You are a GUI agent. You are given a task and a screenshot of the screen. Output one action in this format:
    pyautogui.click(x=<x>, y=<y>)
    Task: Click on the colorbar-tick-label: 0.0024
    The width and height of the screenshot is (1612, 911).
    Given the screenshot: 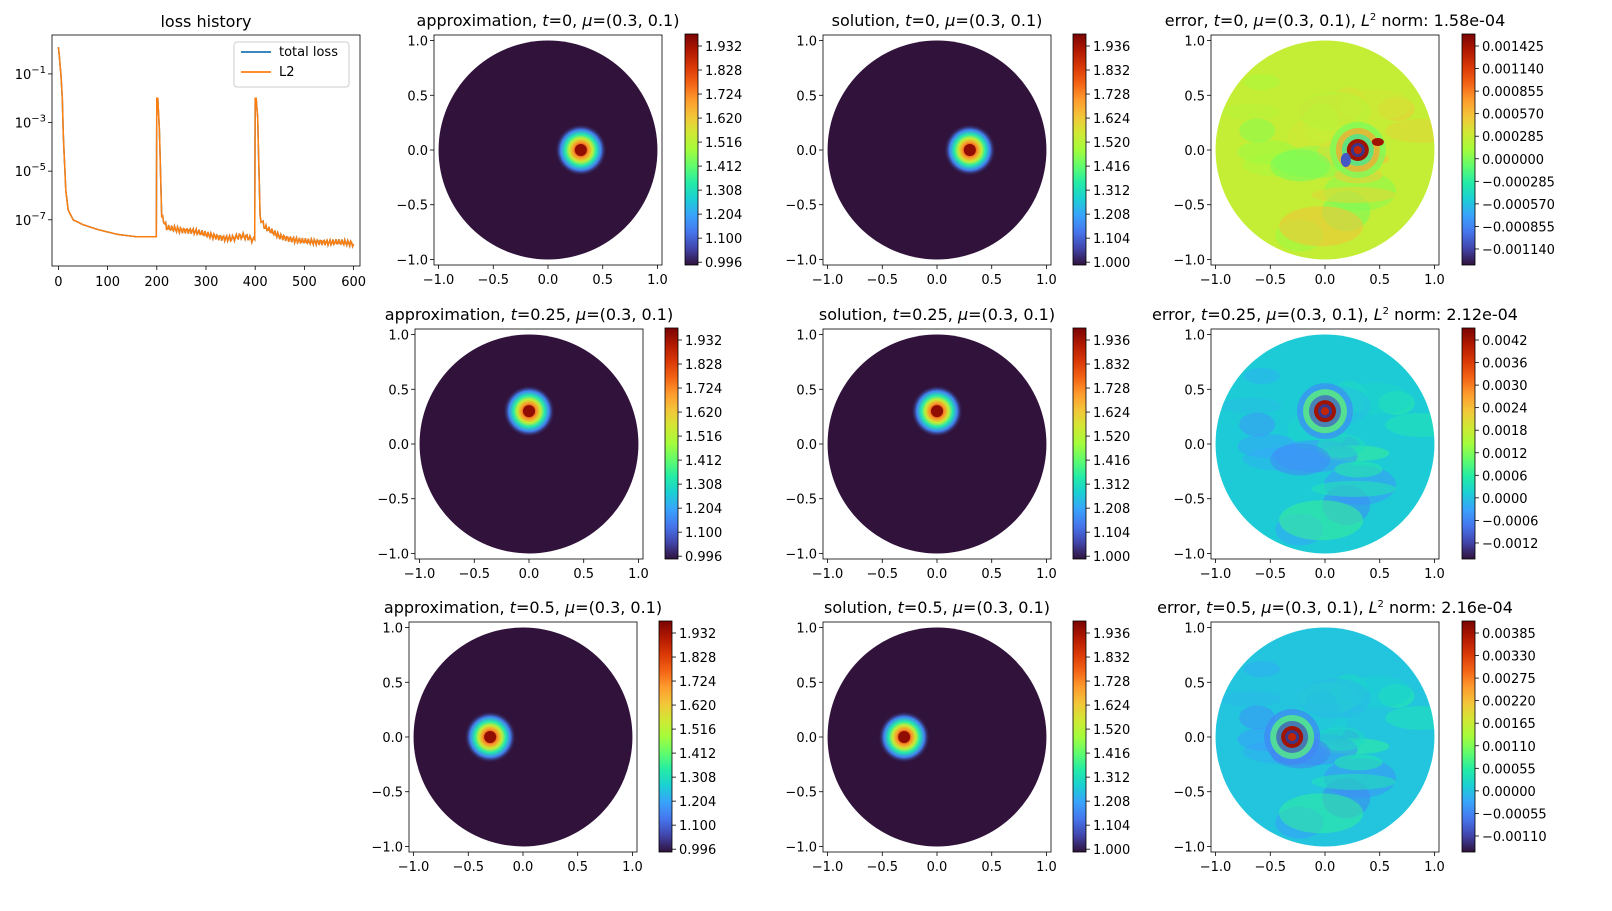 What is the action you would take?
    pyautogui.click(x=1505, y=409)
    